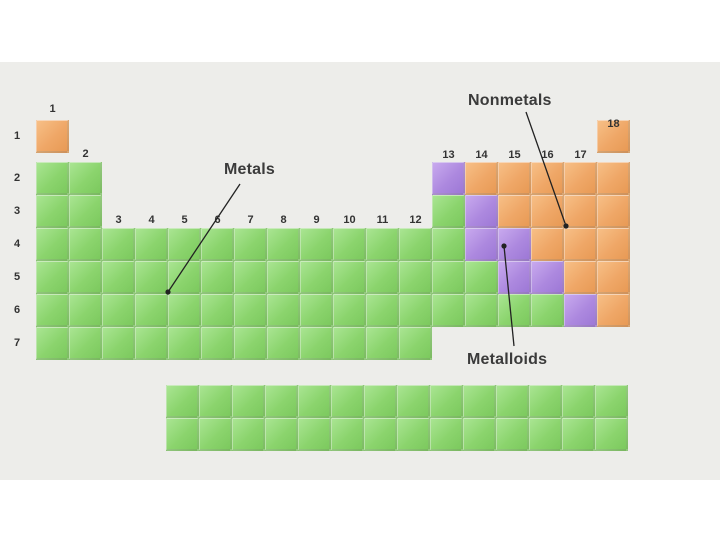  What do you see at coordinates (316, 220) in the screenshot?
I see `group-number: 9` at bounding box center [316, 220].